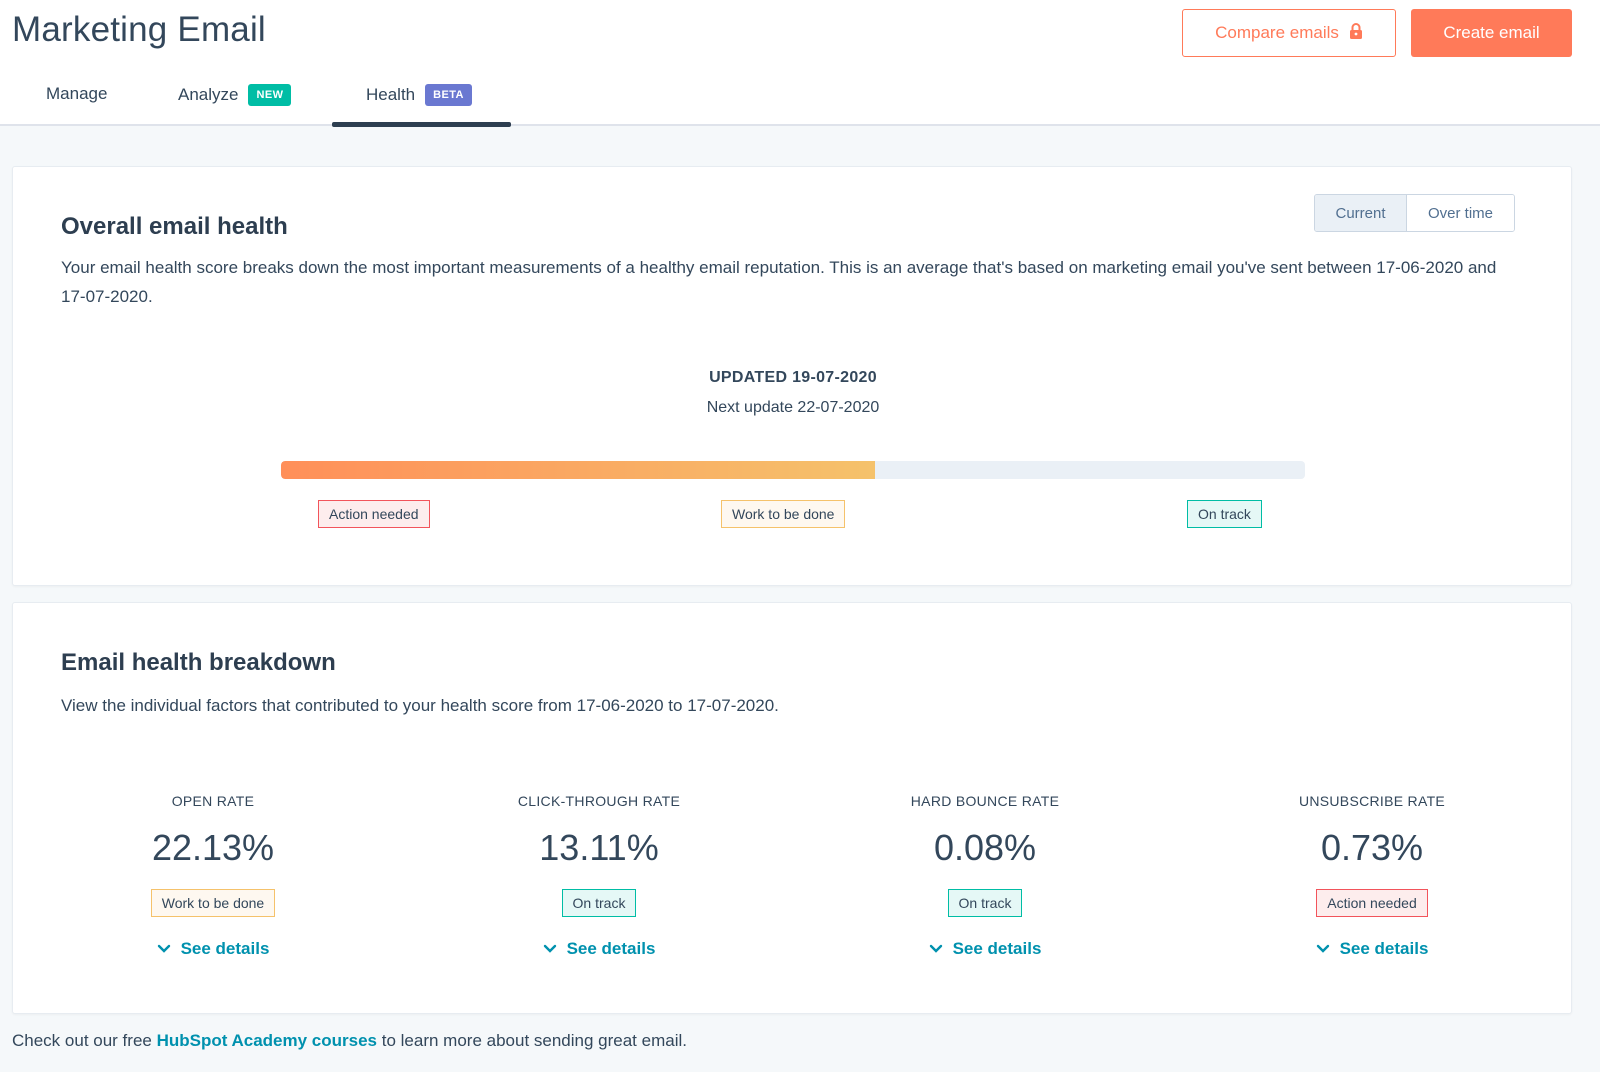 The width and height of the screenshot is (1600, 1072). Describe the element at coordinates (1372, 801) in the screenshot. I see `metric-label: UNSUBSCRIBE RATE` at that location.